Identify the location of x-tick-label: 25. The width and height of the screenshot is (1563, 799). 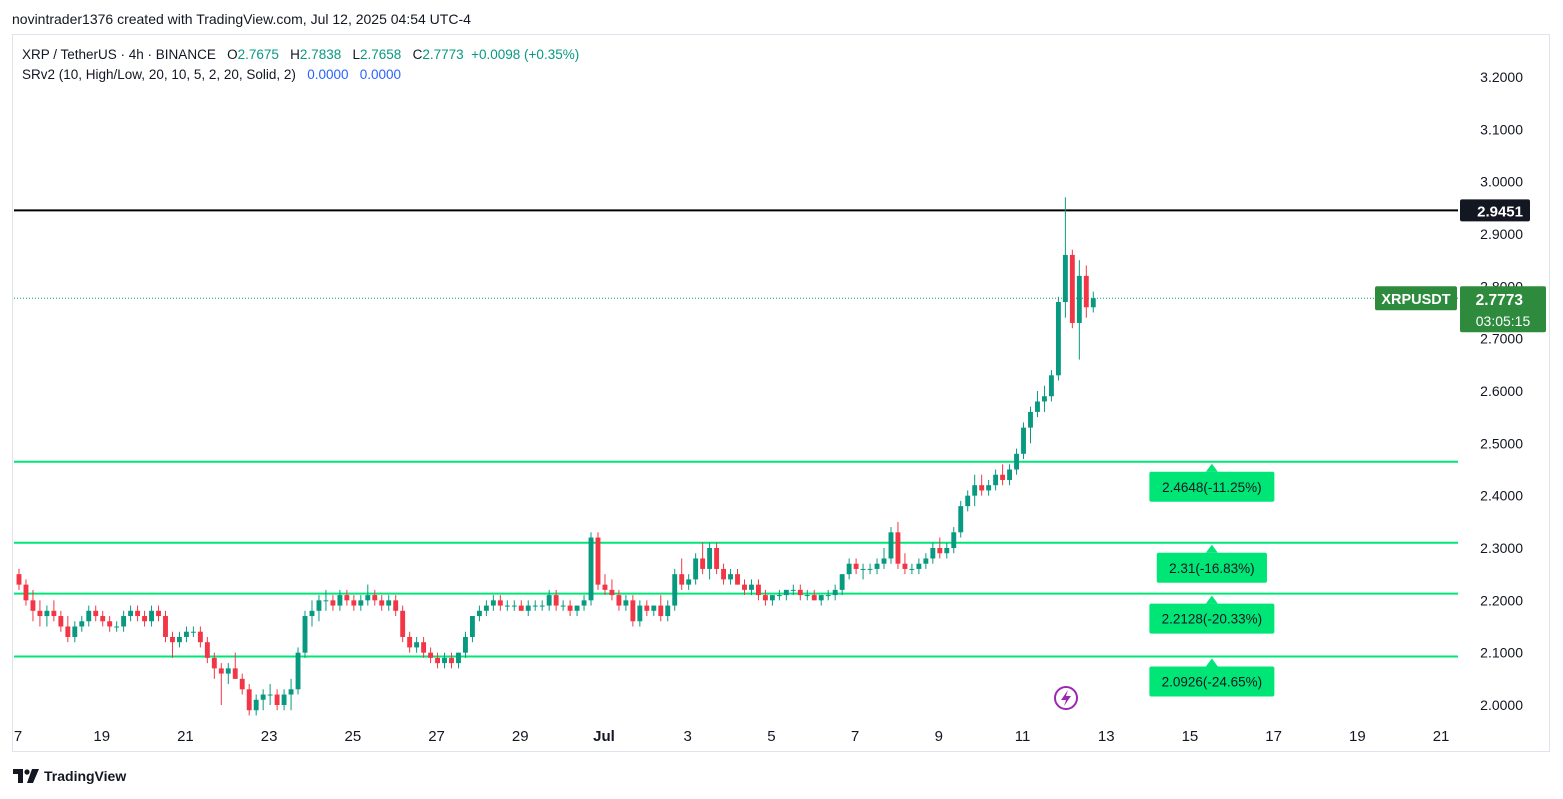
(352, 736).